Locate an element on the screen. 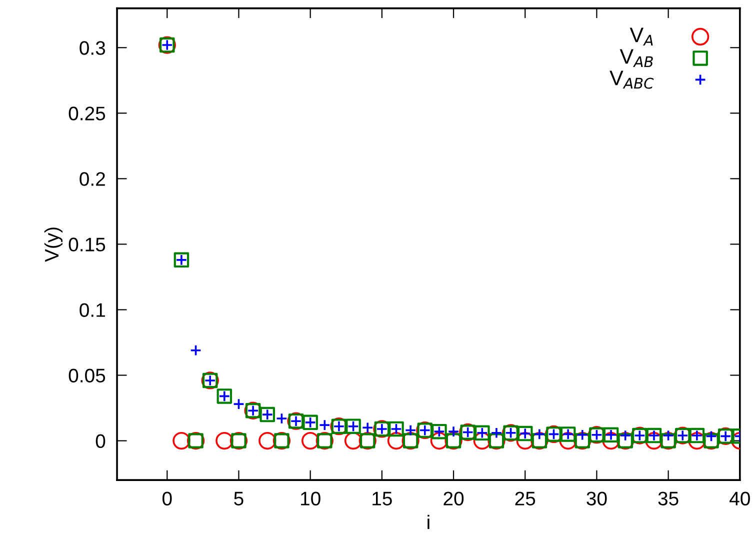  x-tick-label: 40 is located at coordinates (740, 499).